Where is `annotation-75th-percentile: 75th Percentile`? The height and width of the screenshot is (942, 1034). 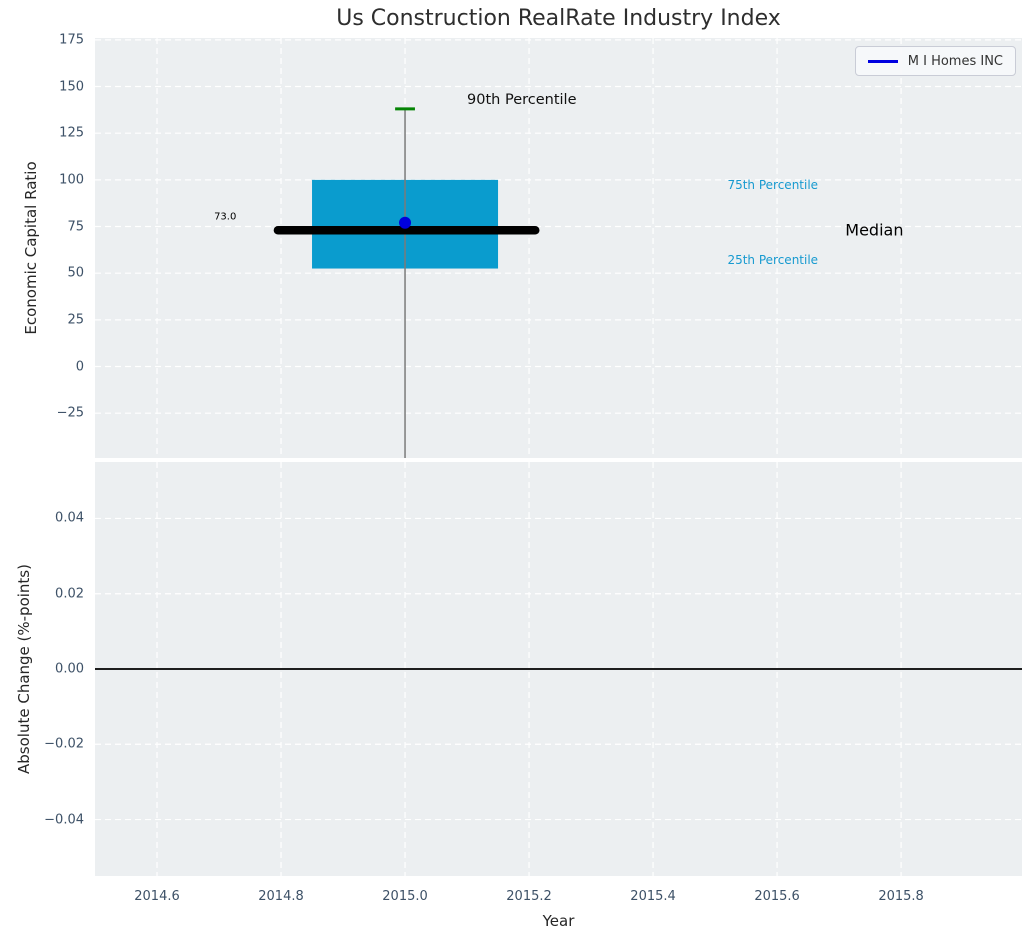
annotation-75th-percentile: 75th Percentile is located at coordinates (773, 185).